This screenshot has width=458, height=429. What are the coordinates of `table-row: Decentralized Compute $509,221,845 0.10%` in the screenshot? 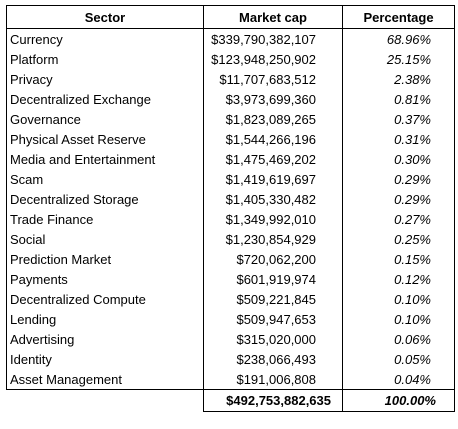 It's located at (230, 299).